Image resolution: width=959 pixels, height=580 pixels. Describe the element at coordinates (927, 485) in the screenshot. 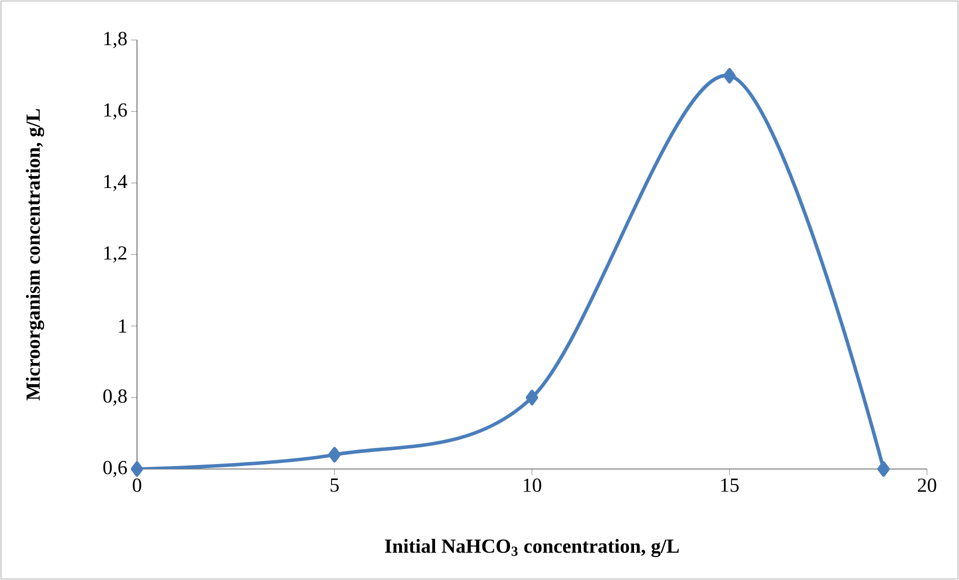

I see `x-tick-label: 20` at that location.